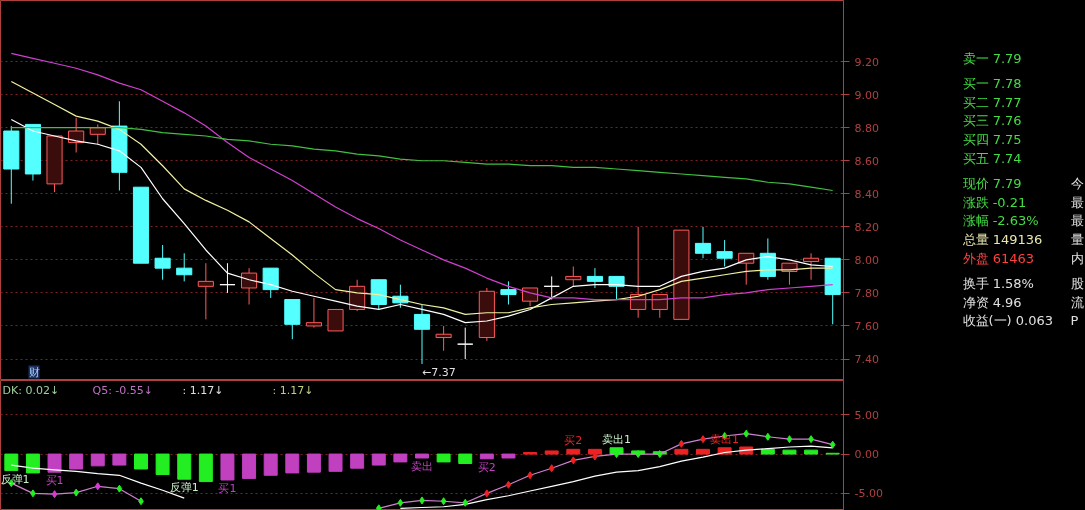 This screenshot has width=1085, height=510. I want to click on data-label: 买1, so click(54, 481).